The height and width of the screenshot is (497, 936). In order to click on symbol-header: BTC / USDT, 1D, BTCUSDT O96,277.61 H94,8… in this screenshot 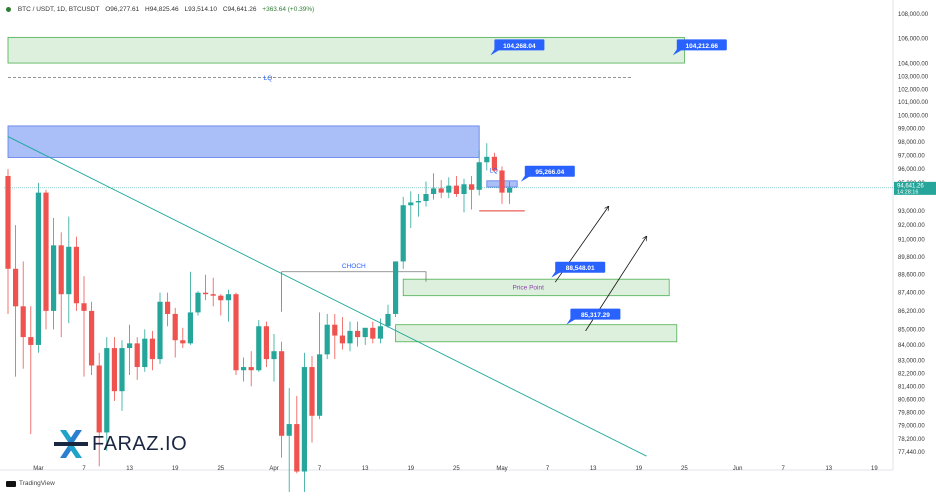, I will do `click(162, 9)`.